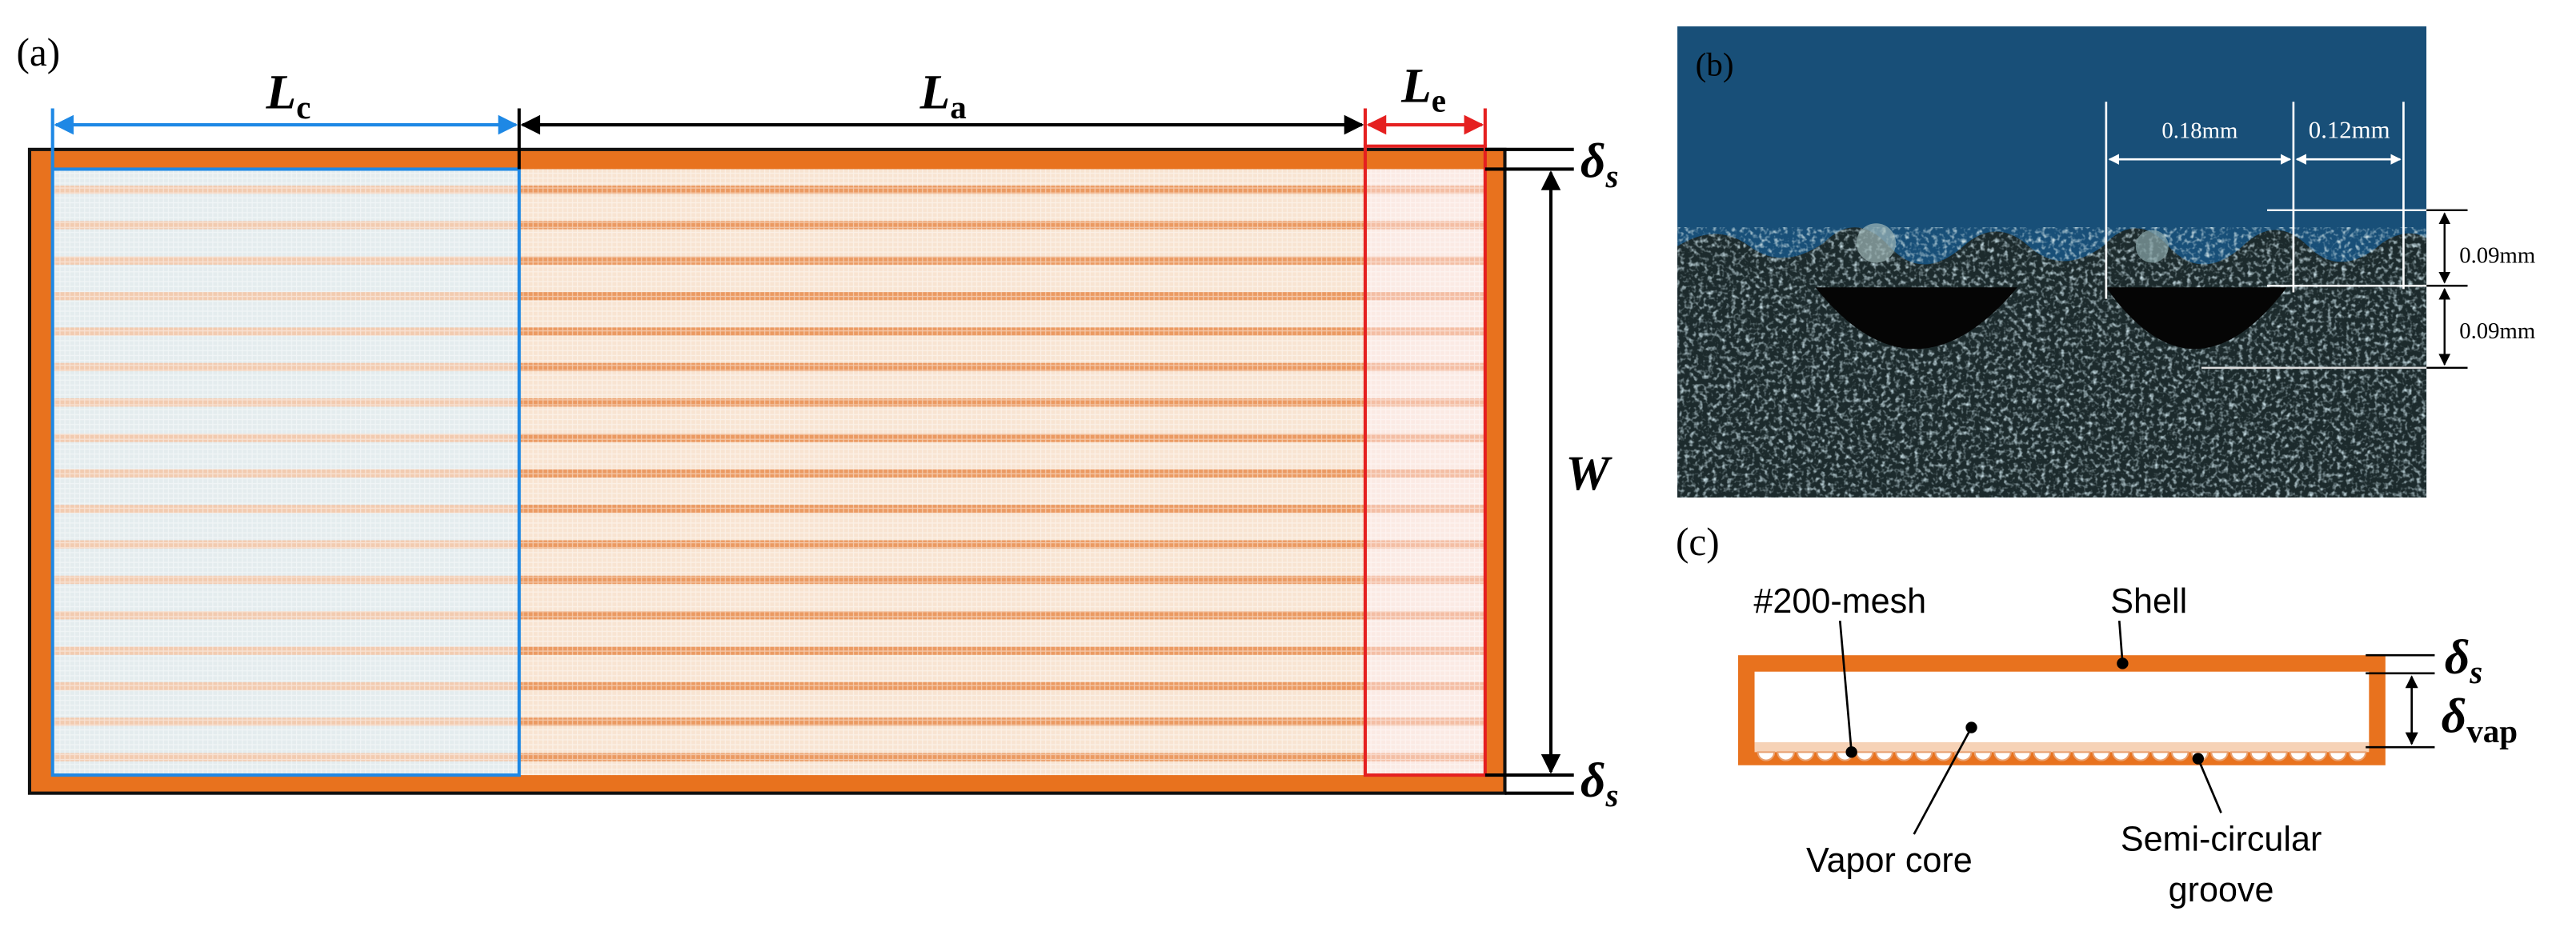 This screenshot has height=927, width=2576. I want to click on delta-vap: δvap, so click(2480, 719).